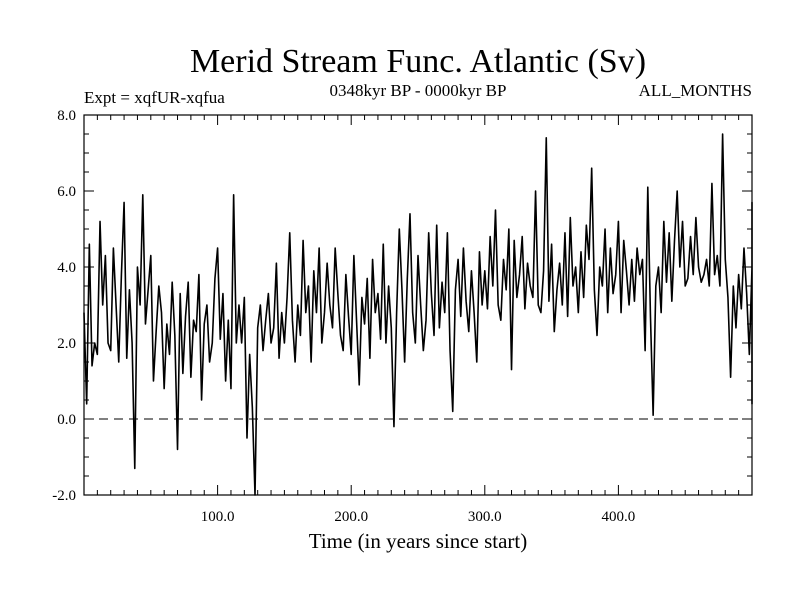  What do you see at coordinates (485, 517) in the screenshot?
I see `x-tick-label: 300.0` at bounding box center [485, 517].